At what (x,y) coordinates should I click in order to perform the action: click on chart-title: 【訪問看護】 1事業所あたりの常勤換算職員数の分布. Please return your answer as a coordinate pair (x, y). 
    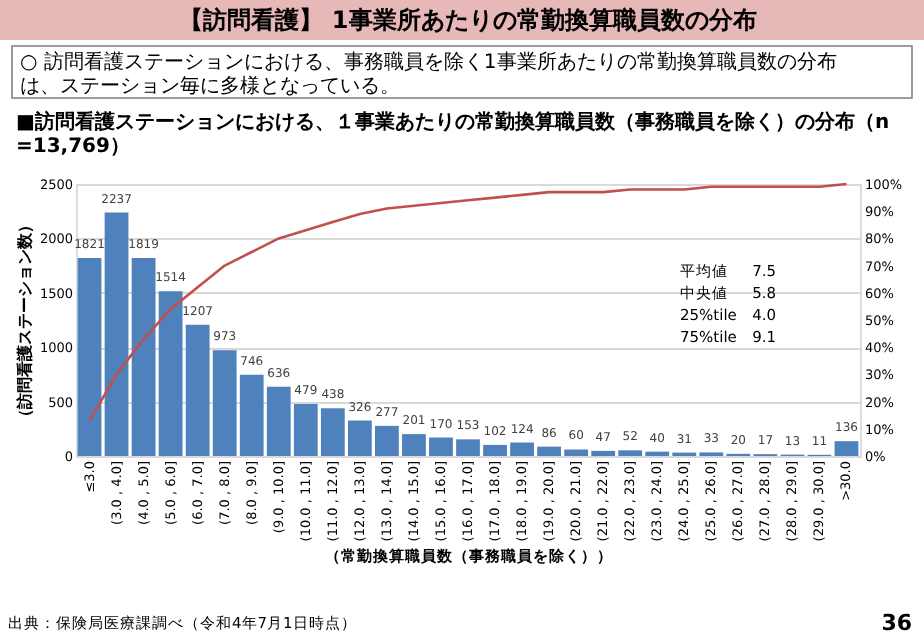
    Looking at the image, I should click on (468, 20).